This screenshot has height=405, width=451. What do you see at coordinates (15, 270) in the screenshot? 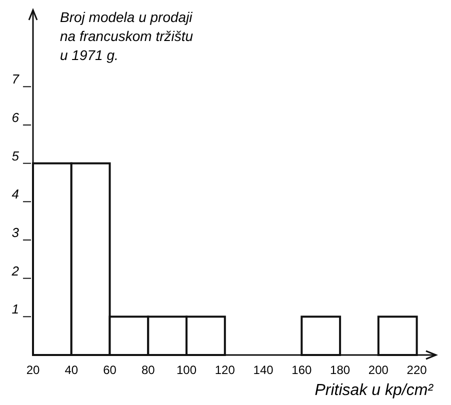
I see `y-tick-label: 2` at bounding box center [15, 270].